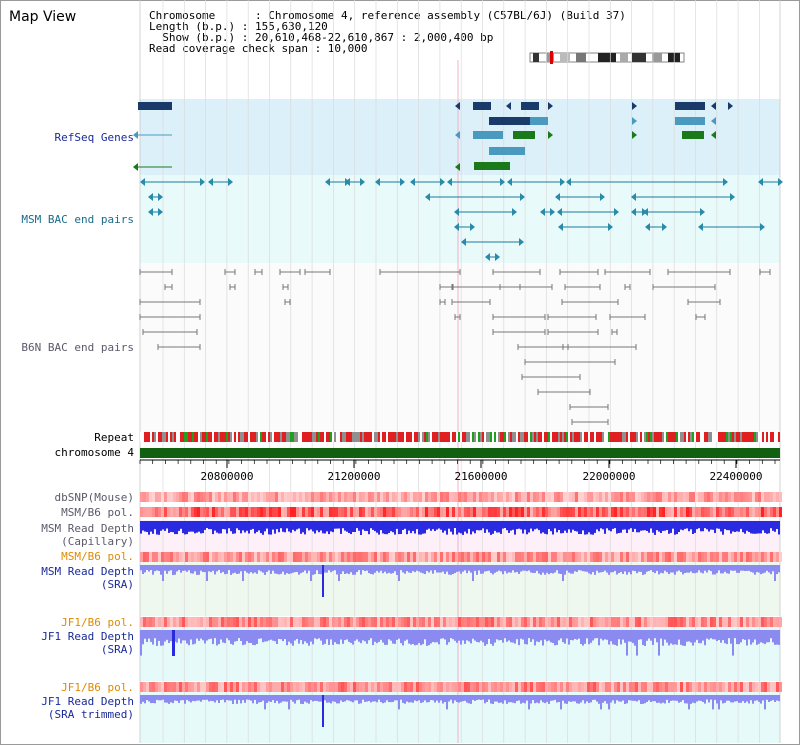  What do you see at coordinates (94, 497) in the screenshot?
I see `track-label-dbsnp: dbSNP(Mouse)` at bounding box center [94, 497].